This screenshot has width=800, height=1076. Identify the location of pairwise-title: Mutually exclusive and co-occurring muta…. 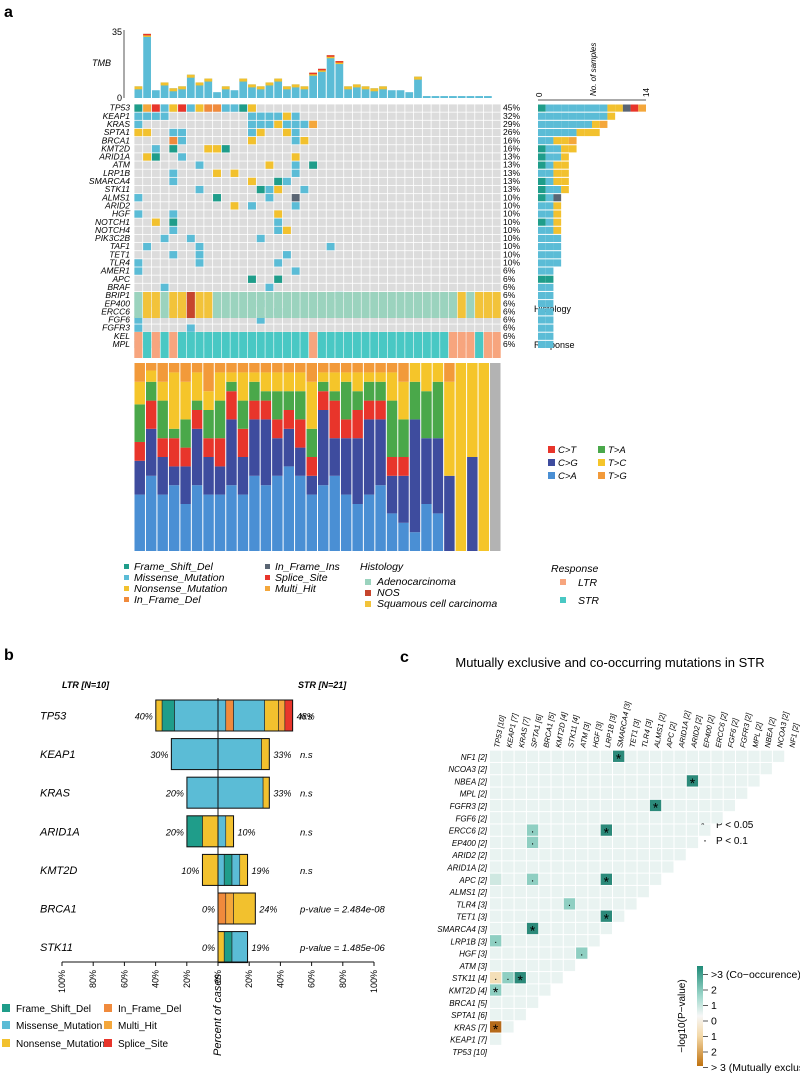
(609, 662).